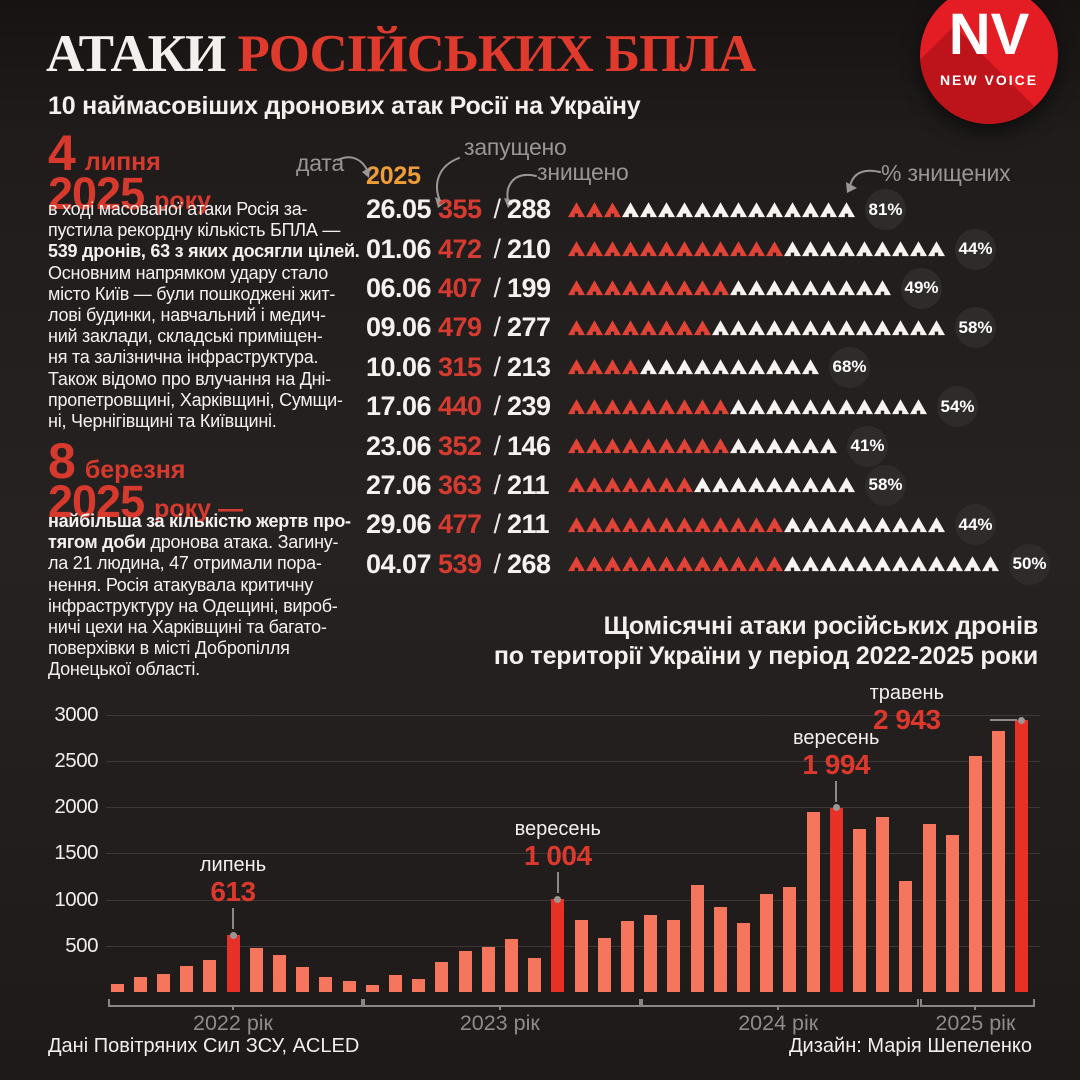  Describe the element at coordinates (81, 945) in the screenshot. I see `y-tick-label: 500` at that location.